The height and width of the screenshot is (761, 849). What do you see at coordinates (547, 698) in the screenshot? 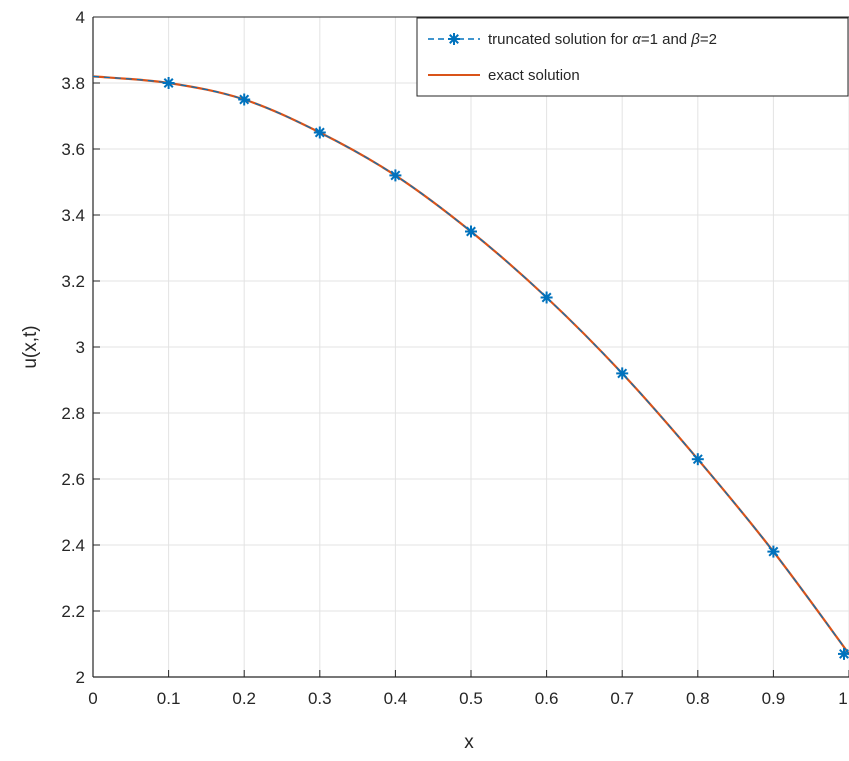
I see `x-tick-label: 0.6` at bounding box center [547, 698].